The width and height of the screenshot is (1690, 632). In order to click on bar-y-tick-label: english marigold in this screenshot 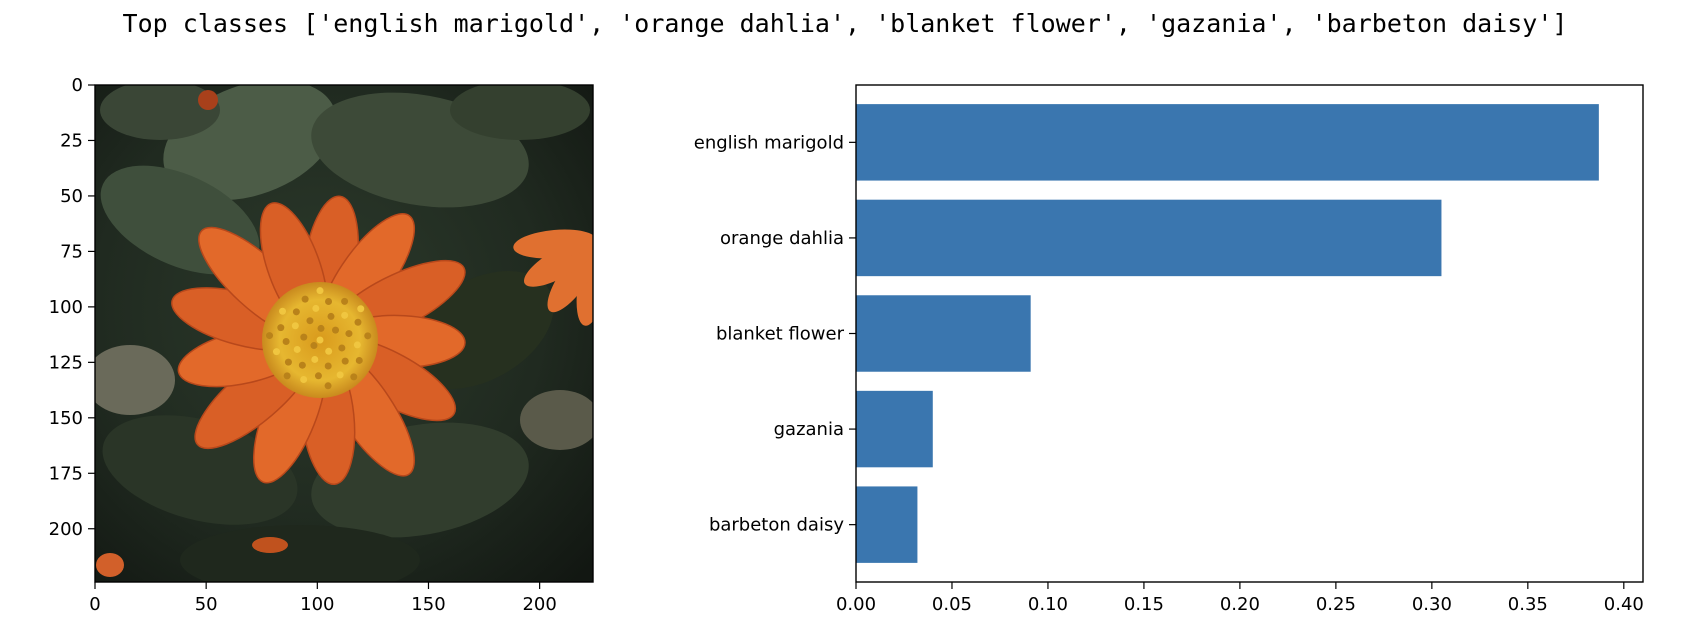, I will do `click(769, 142)`.